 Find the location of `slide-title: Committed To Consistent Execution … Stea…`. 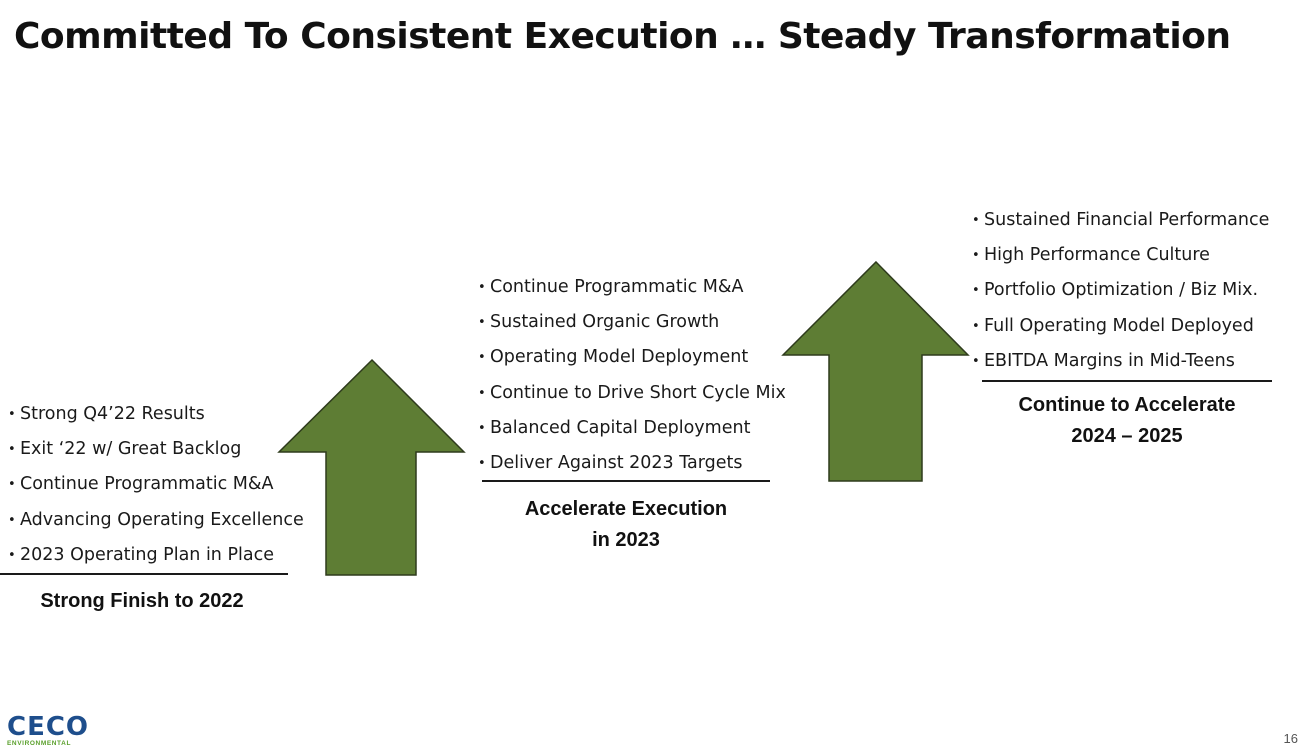

slide-title: Committed To Consistent Execution … Stea… is located at coordinates (622, 36).